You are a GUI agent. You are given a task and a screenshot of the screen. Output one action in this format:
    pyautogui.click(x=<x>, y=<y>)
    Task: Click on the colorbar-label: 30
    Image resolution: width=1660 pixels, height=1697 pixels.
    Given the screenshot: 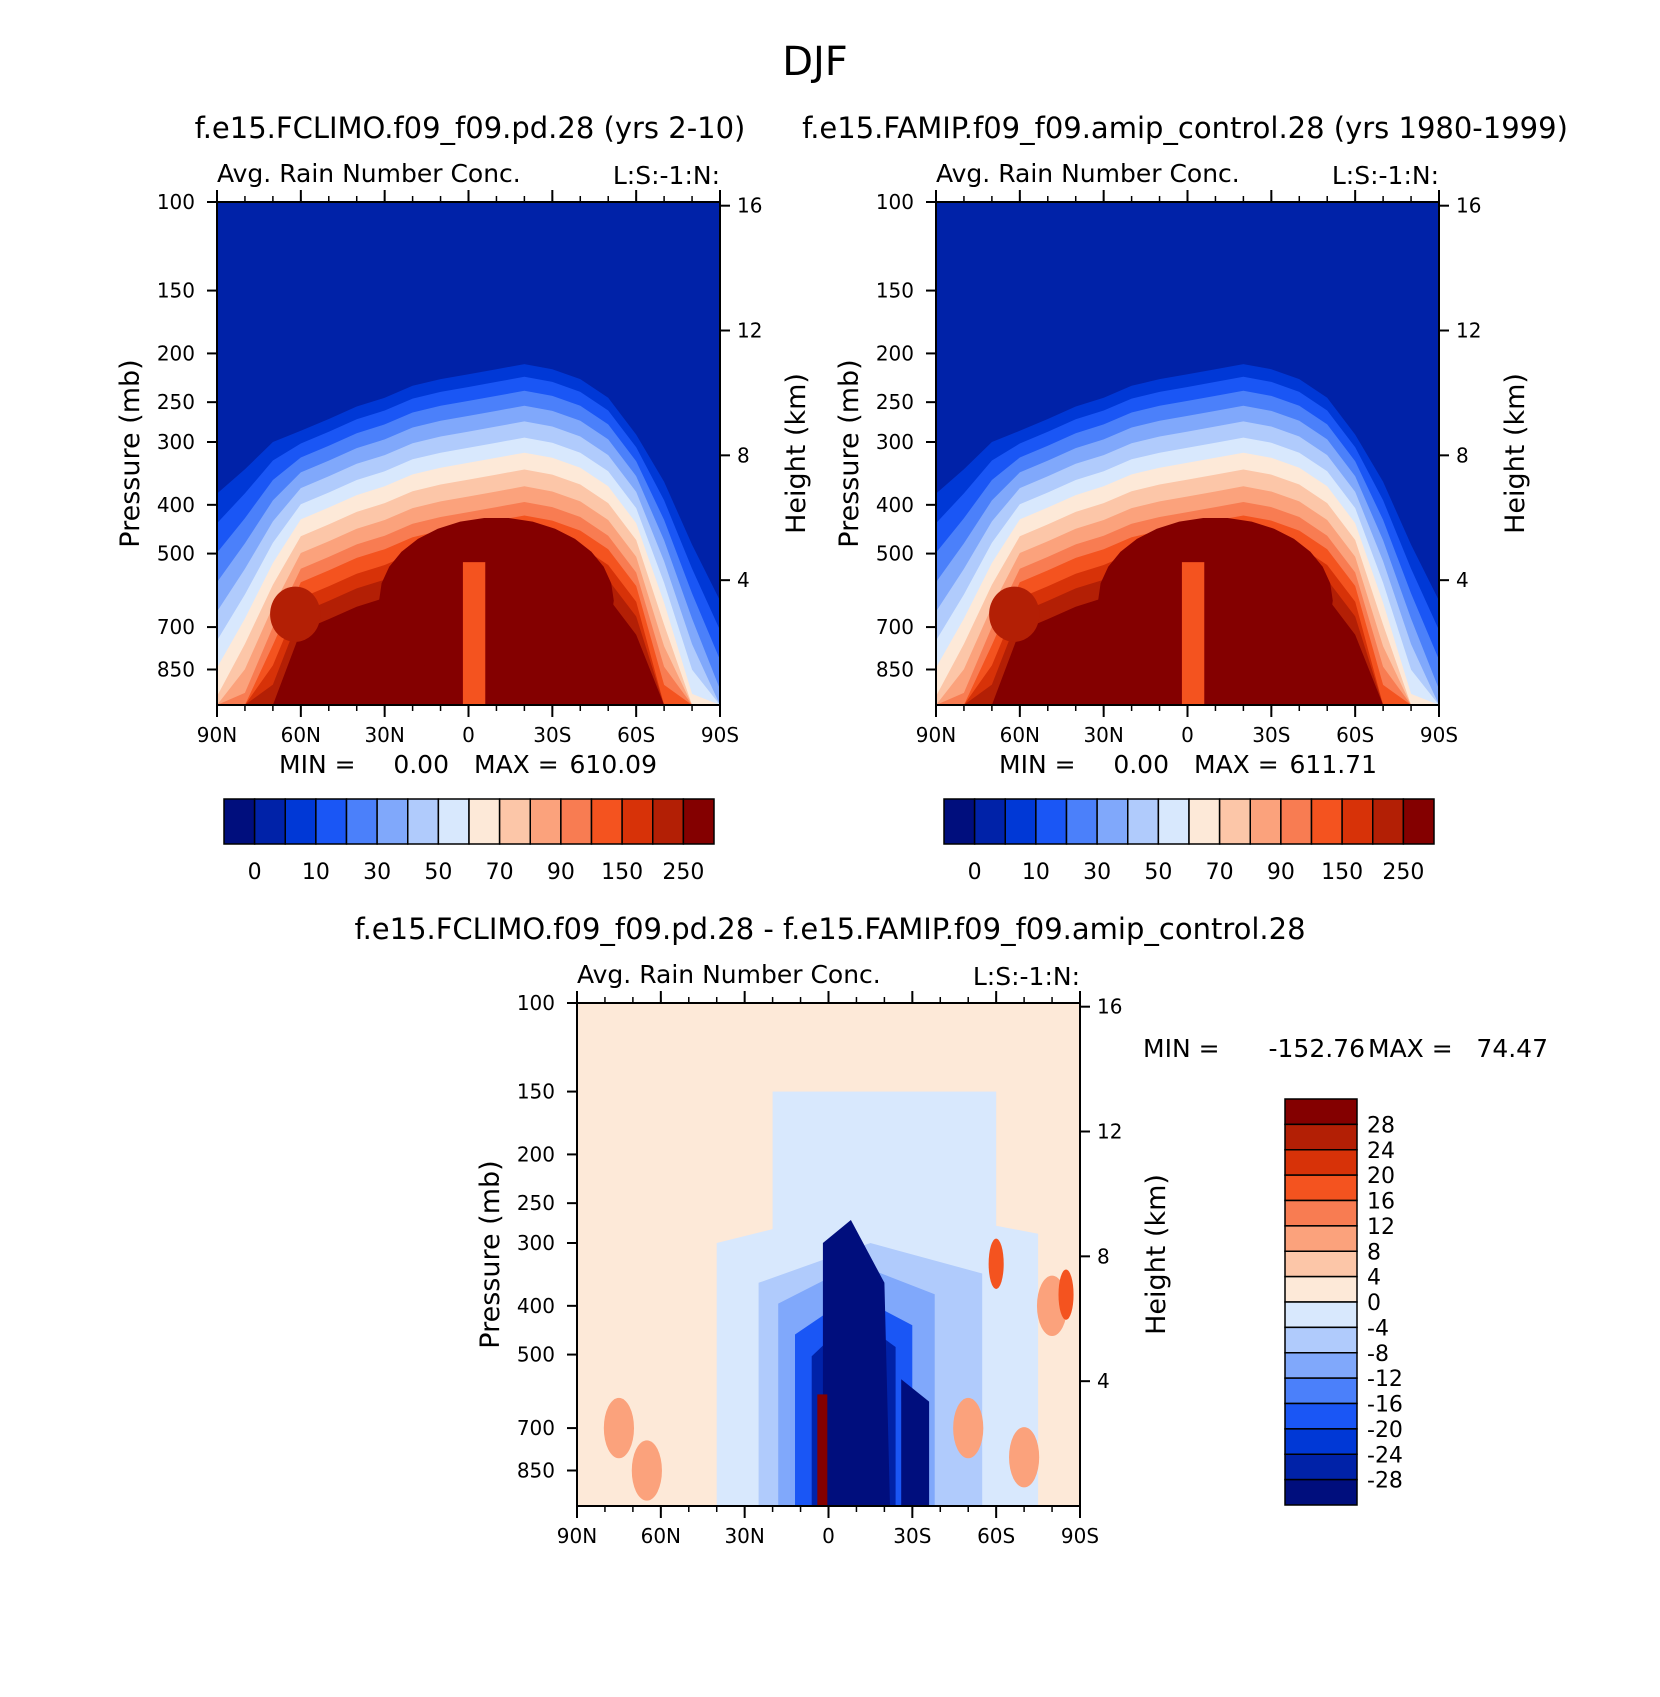 What is the action you would take?
    pyautogui.click(x=1097, y=872)
    